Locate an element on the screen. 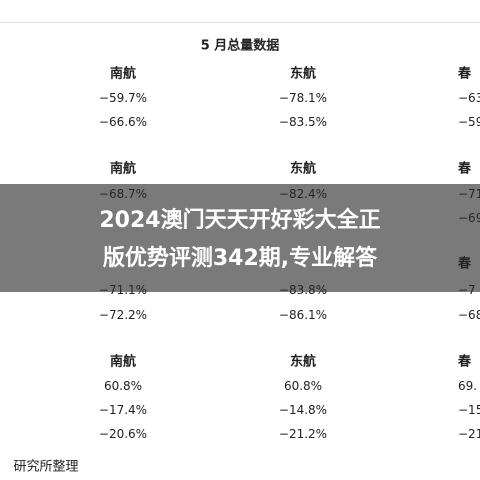 The image size is (480, 480). top-rule is located at coordinates (240, 22).